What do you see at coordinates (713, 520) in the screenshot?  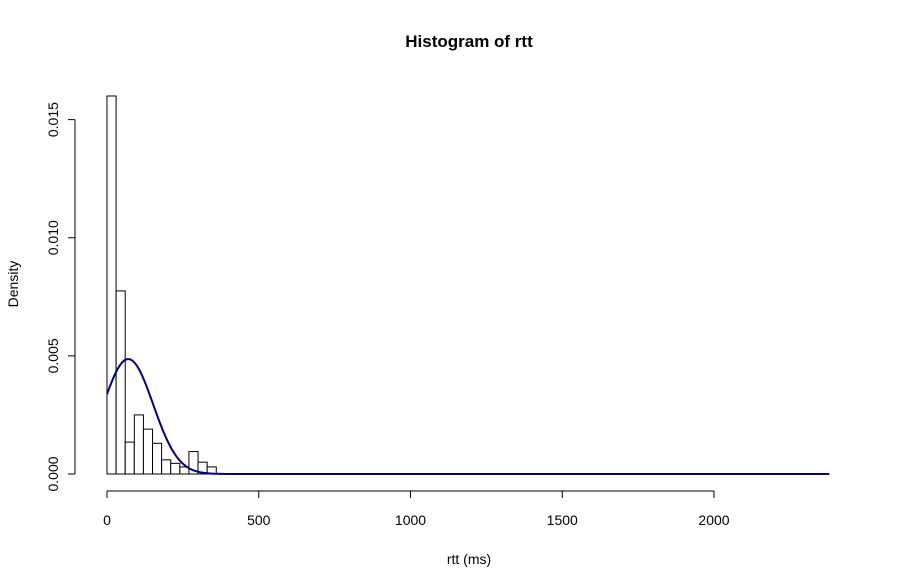 I see `x-tick-label-4: 2000` at bounding box center [713, 520].